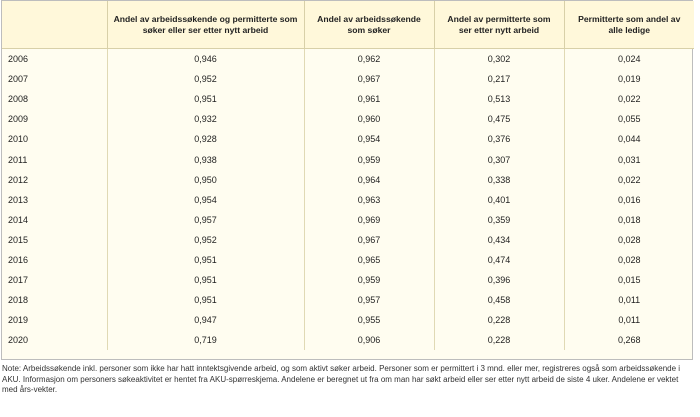  I want to click on table-row: 2012 0,950 0,964 0,338 0,022, so click(348, 179).